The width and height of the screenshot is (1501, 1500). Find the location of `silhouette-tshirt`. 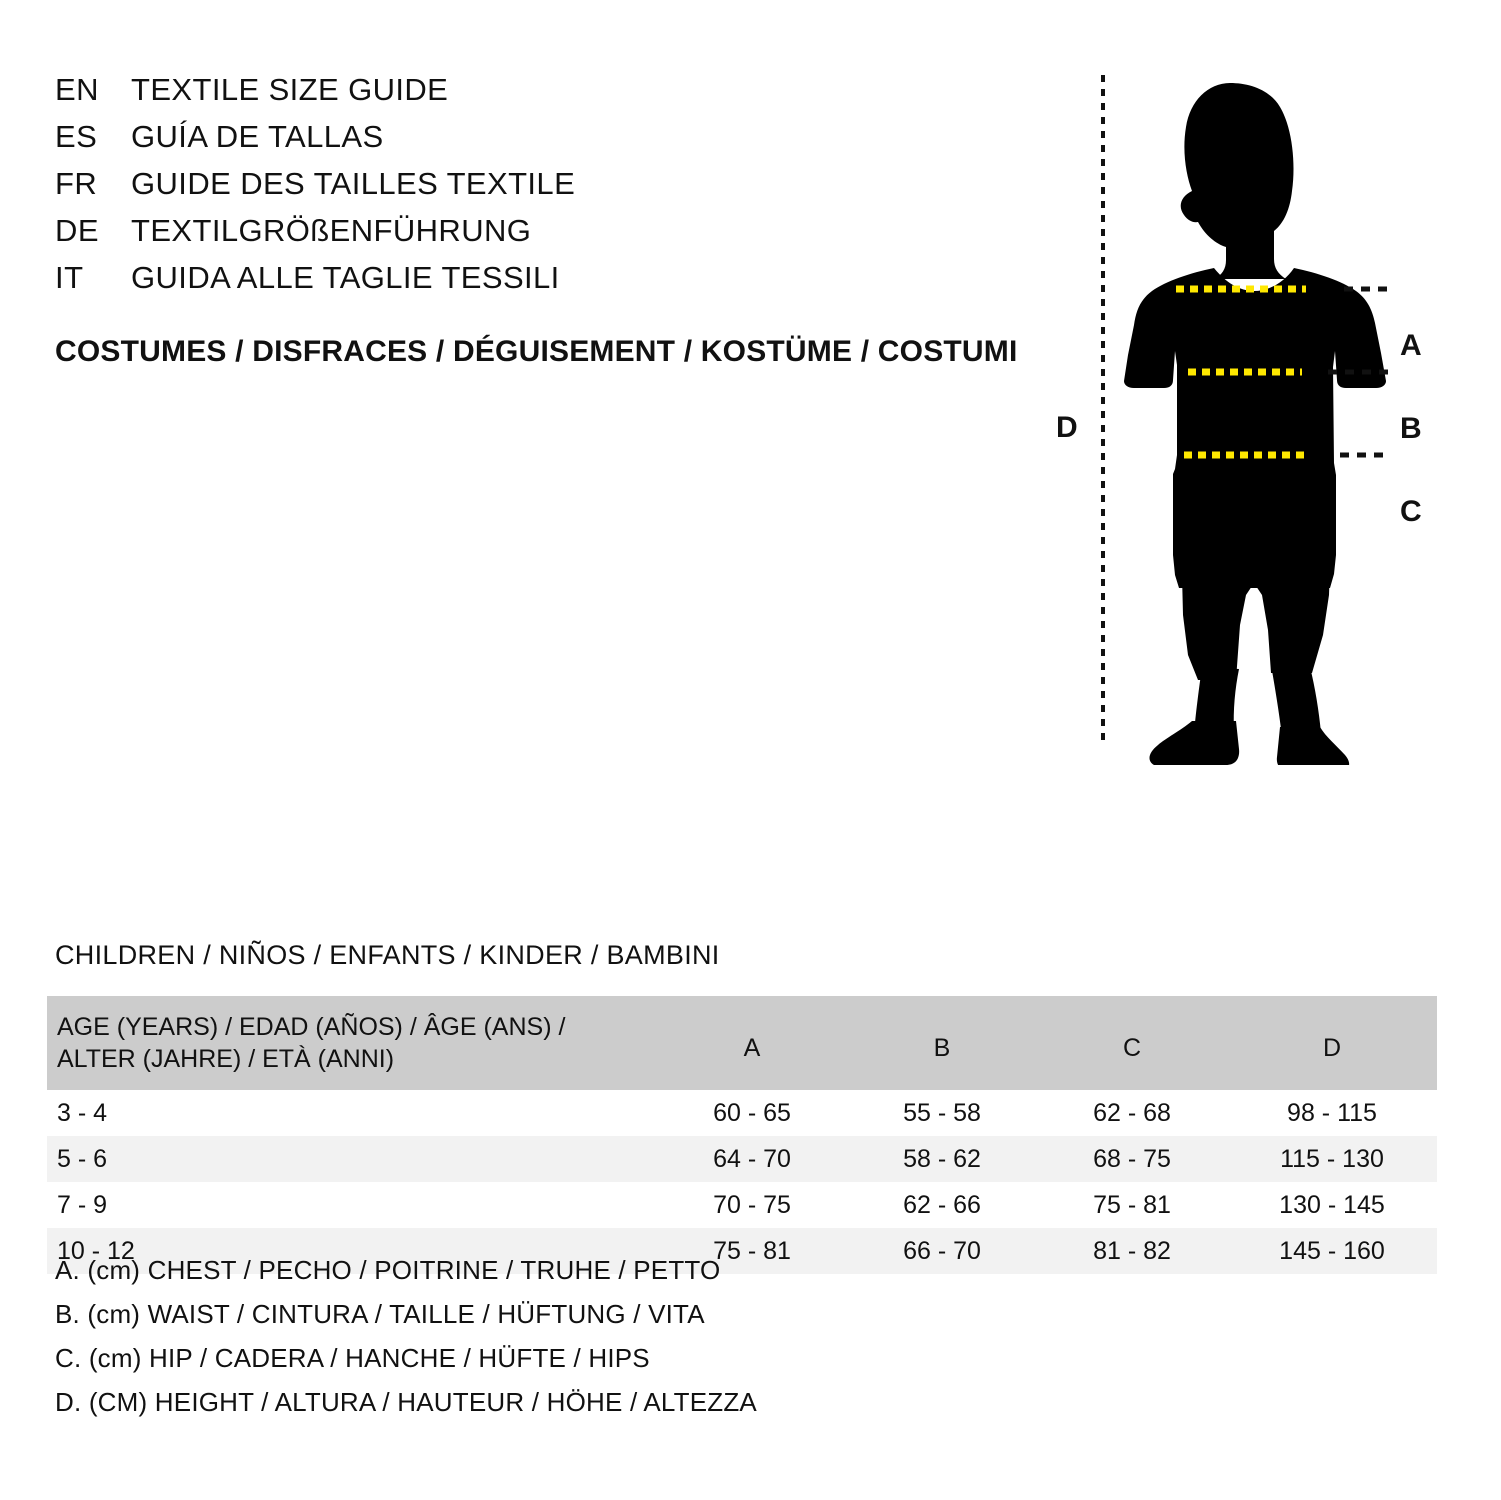

silhouette-tshirt is located at coordinates (1255, 428).